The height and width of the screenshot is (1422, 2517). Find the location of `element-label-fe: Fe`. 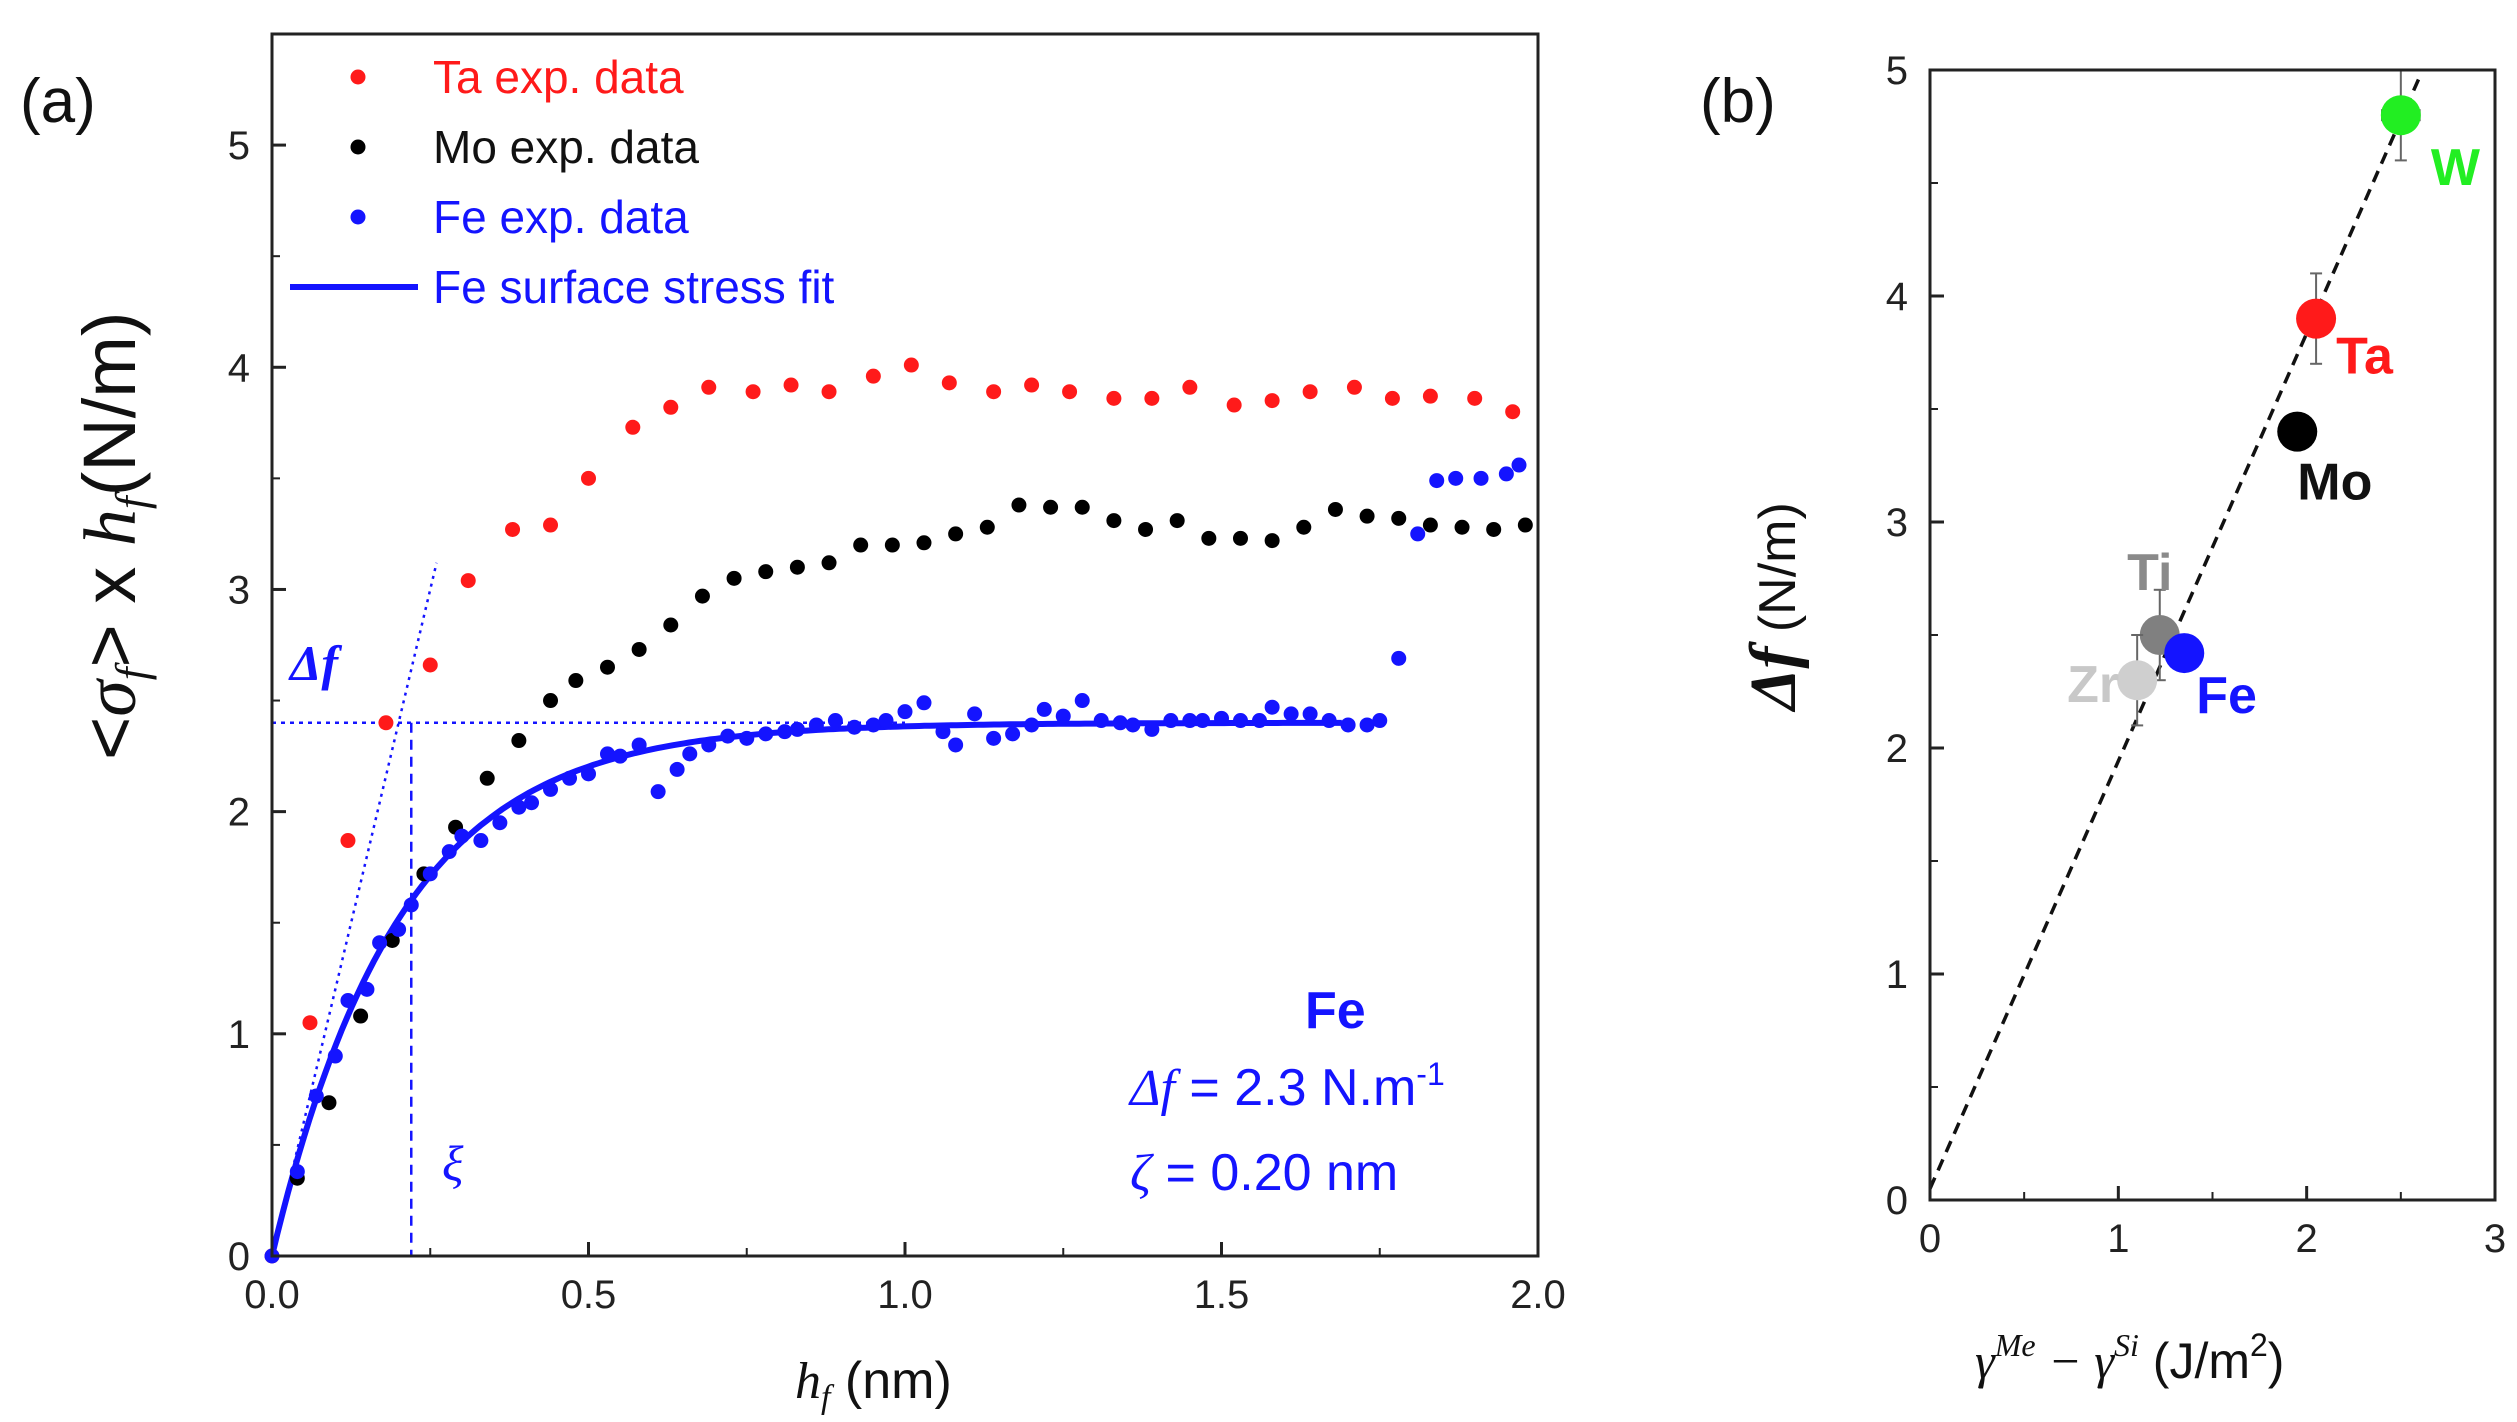

element-label-fe: Fe is located at coordinates (2226, 696).